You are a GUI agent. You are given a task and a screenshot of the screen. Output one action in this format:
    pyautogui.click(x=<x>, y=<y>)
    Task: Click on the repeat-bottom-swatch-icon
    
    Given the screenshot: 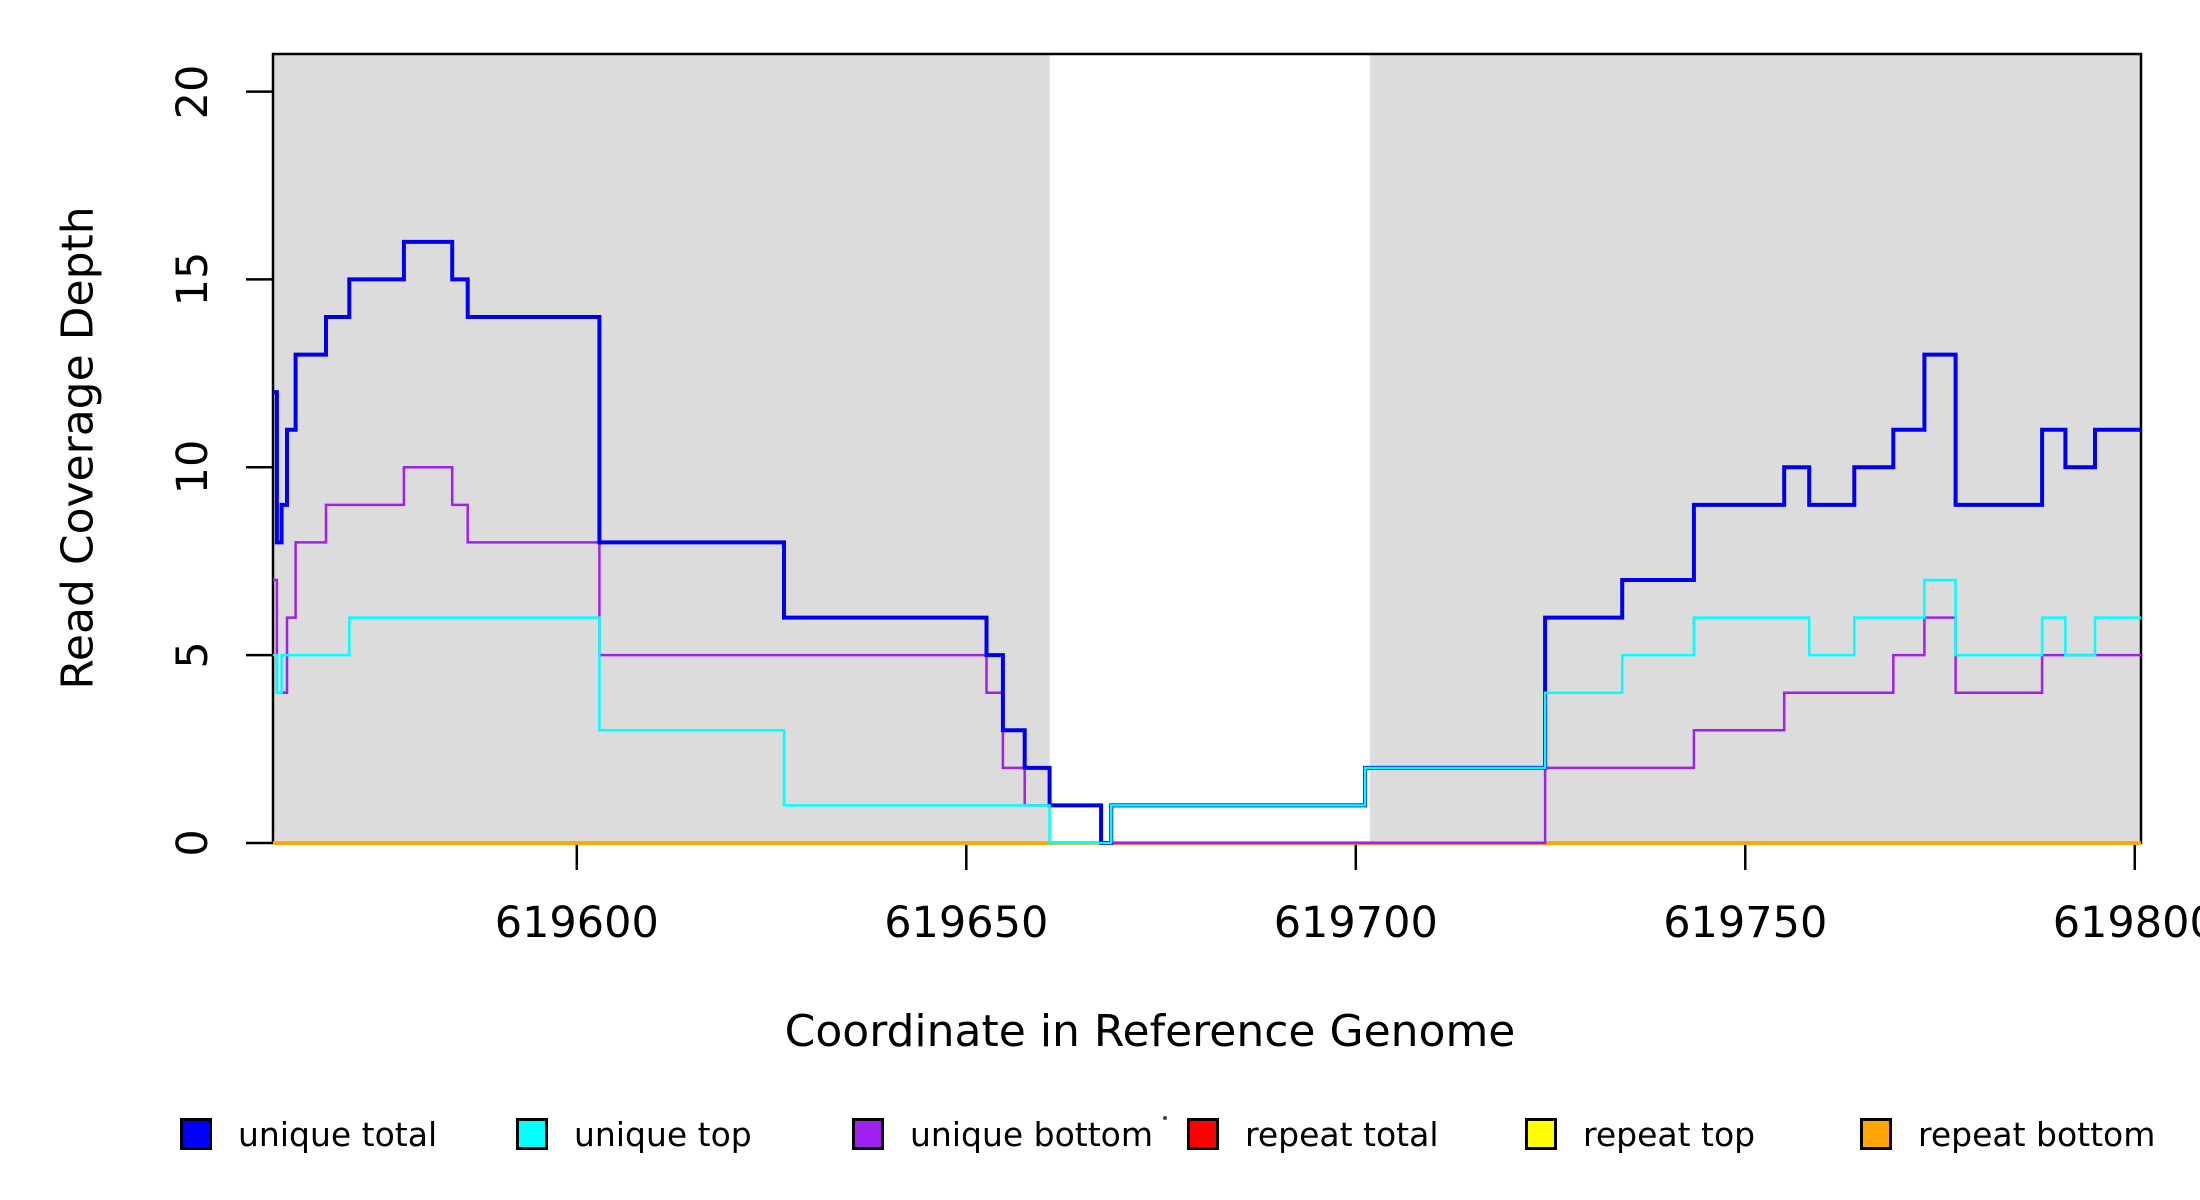 What is the action you would take?
    pyautogui.click(x=1876, y=1134)
    